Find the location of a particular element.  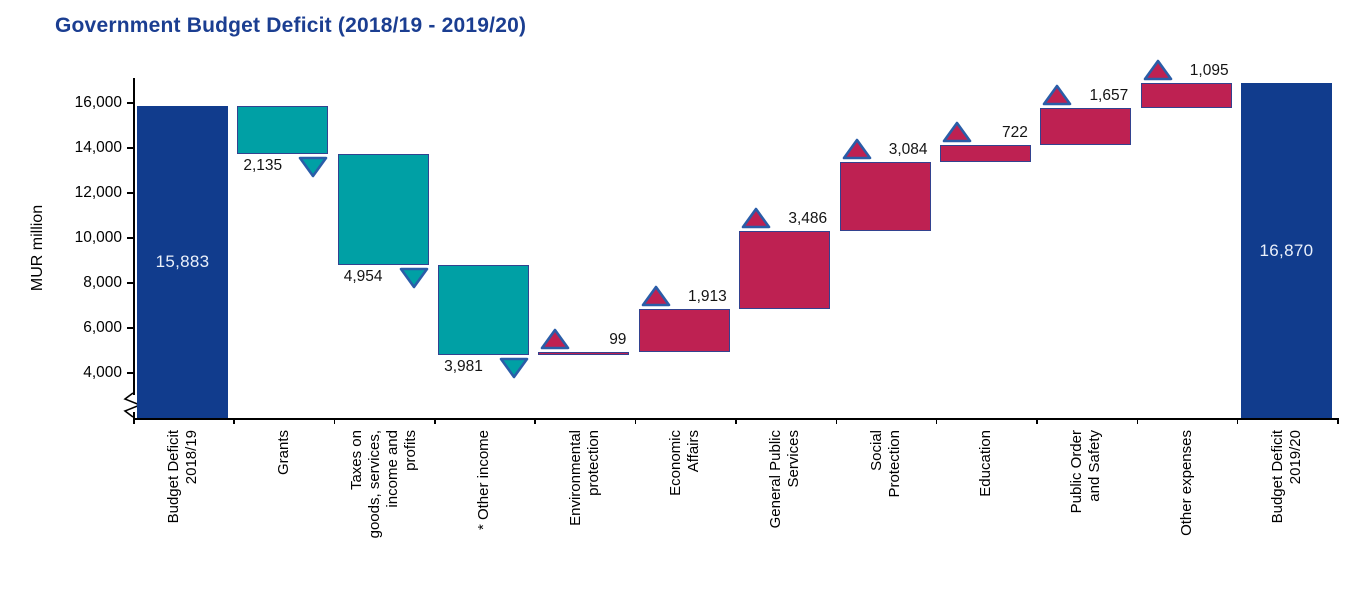

bar-value-label: 1,657 is located at coordinates (1109, 96).